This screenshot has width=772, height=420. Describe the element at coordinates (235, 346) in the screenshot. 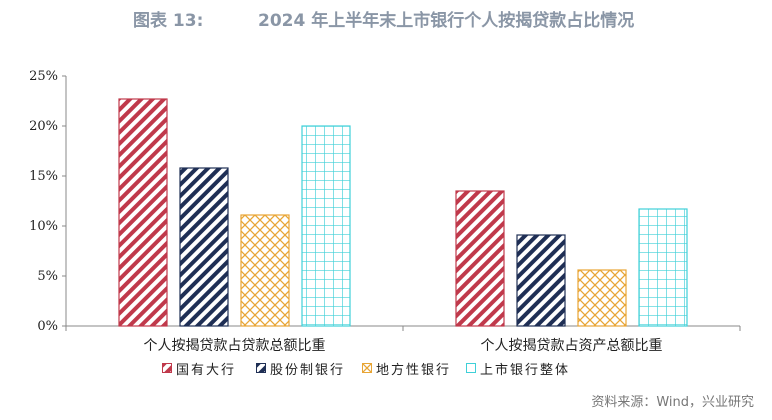

I see `x-category-label: 个人按揭贷款占贷款总额比重` at that location.